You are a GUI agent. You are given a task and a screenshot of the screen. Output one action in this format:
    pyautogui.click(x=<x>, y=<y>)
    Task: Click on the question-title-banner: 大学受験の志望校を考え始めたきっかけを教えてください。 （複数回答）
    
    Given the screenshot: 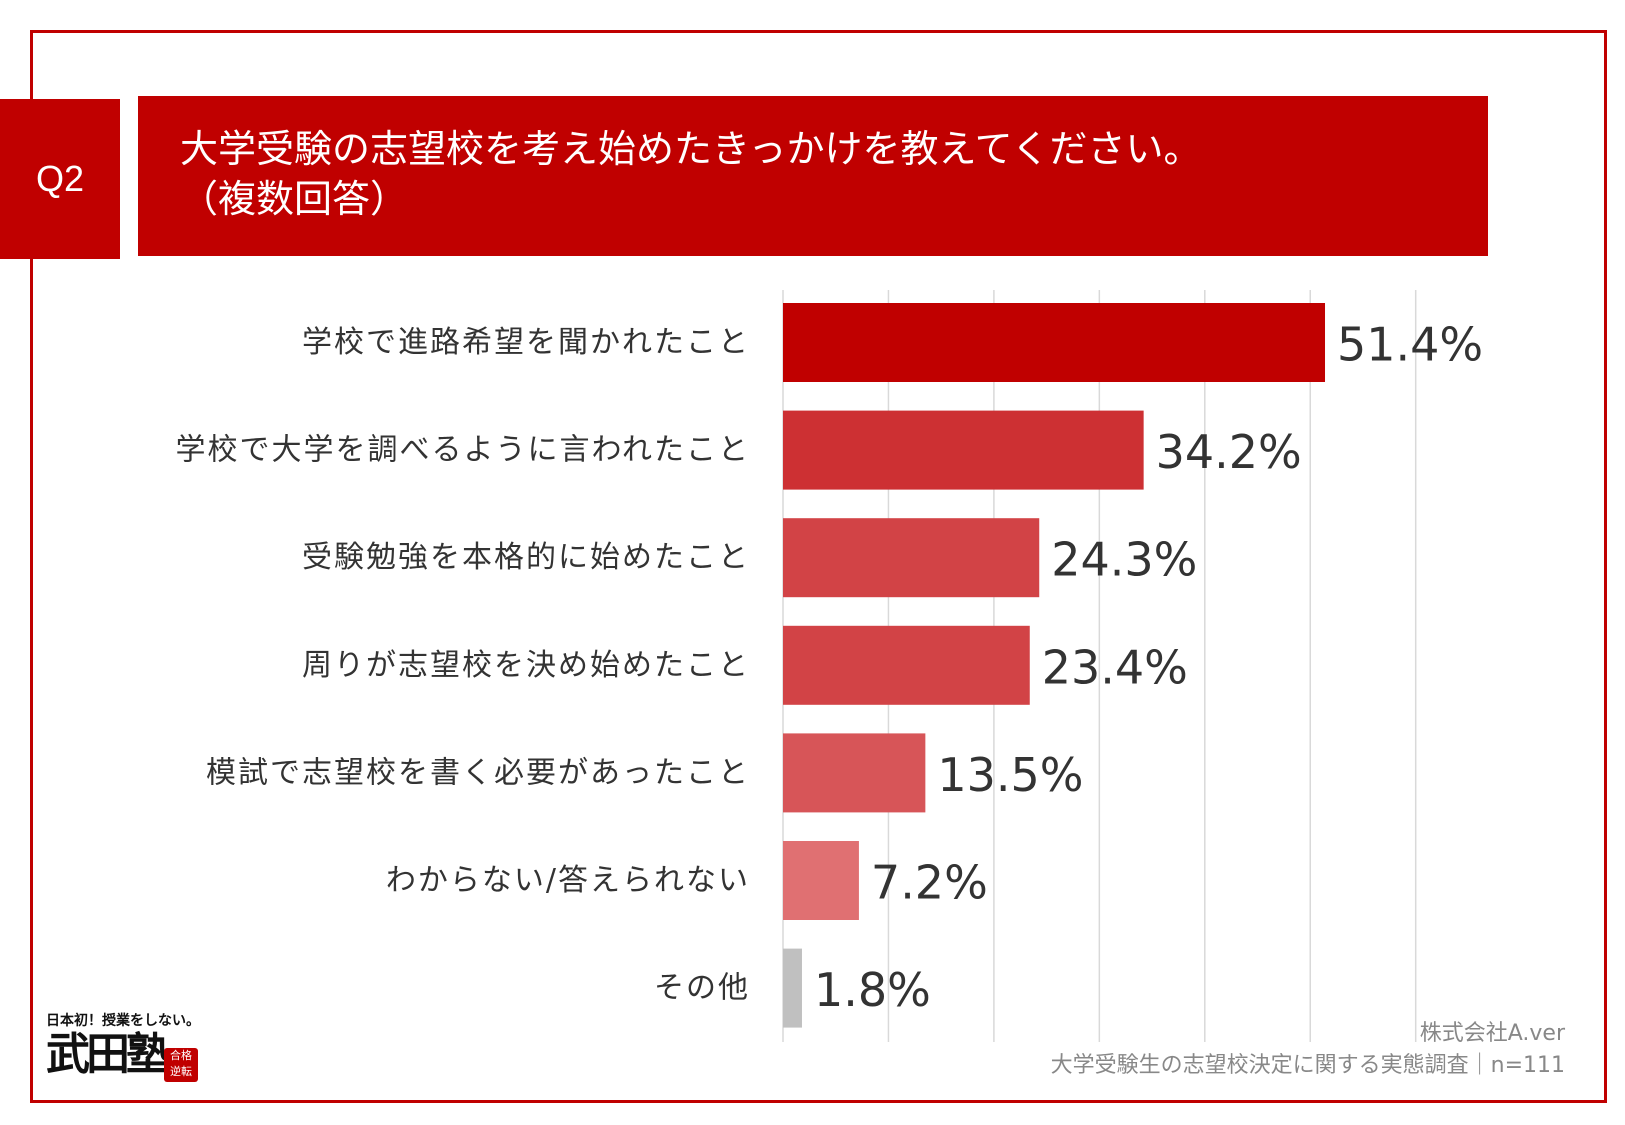 What is the action you would take?
    pyautogui.click(x=813, y=176)
    